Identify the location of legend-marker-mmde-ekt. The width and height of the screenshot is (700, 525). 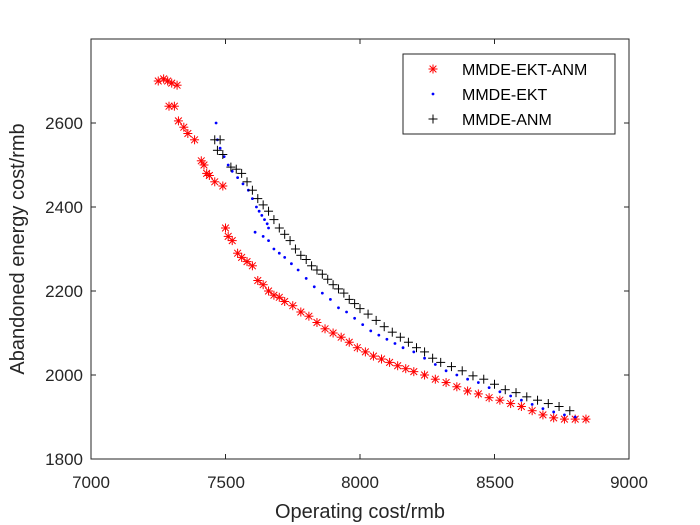
(433, 94).